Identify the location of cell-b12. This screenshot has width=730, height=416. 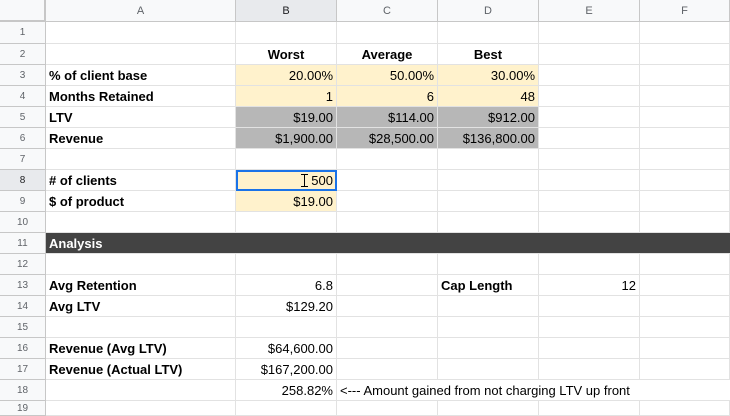
(286, 264).